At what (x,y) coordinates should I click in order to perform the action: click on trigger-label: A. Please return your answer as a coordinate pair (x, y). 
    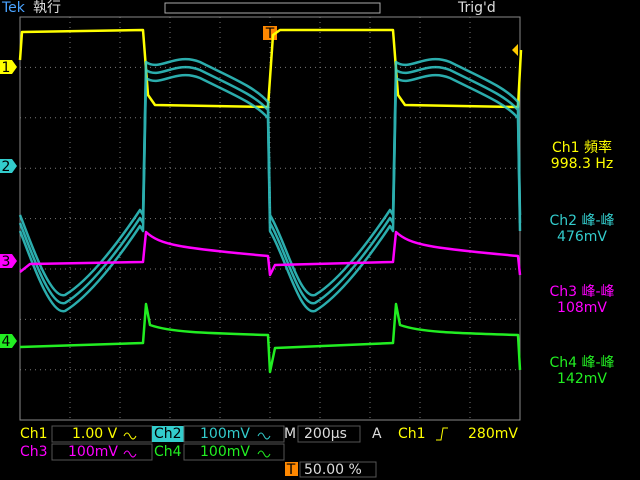
    Looking at the image, I should click on (377, 434).